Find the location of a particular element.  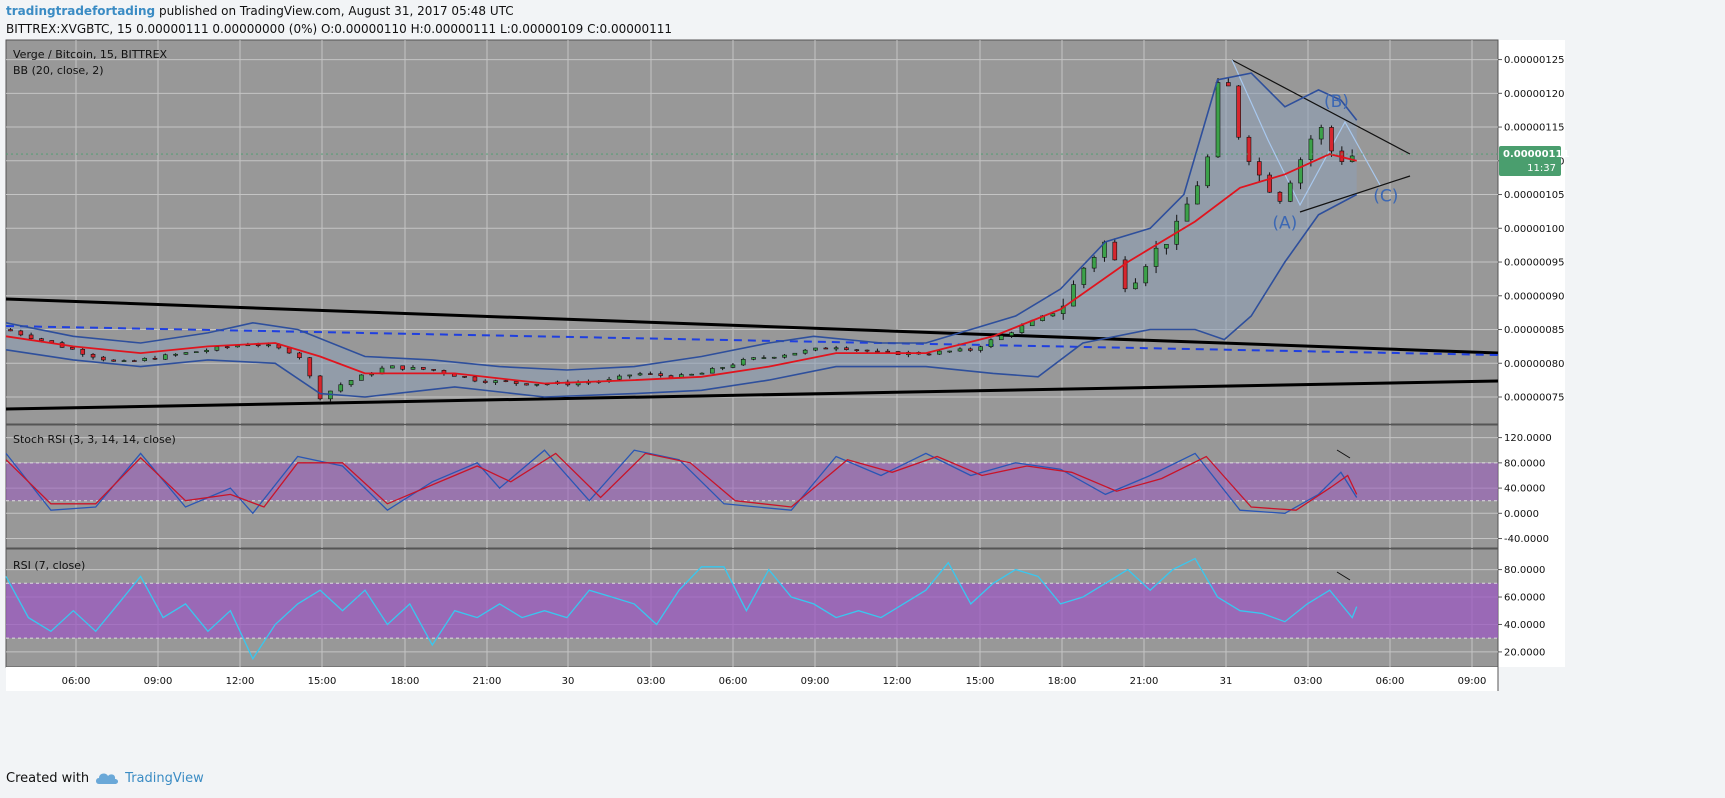

stoch-trend-mark is located at coordinates (1343, 454).